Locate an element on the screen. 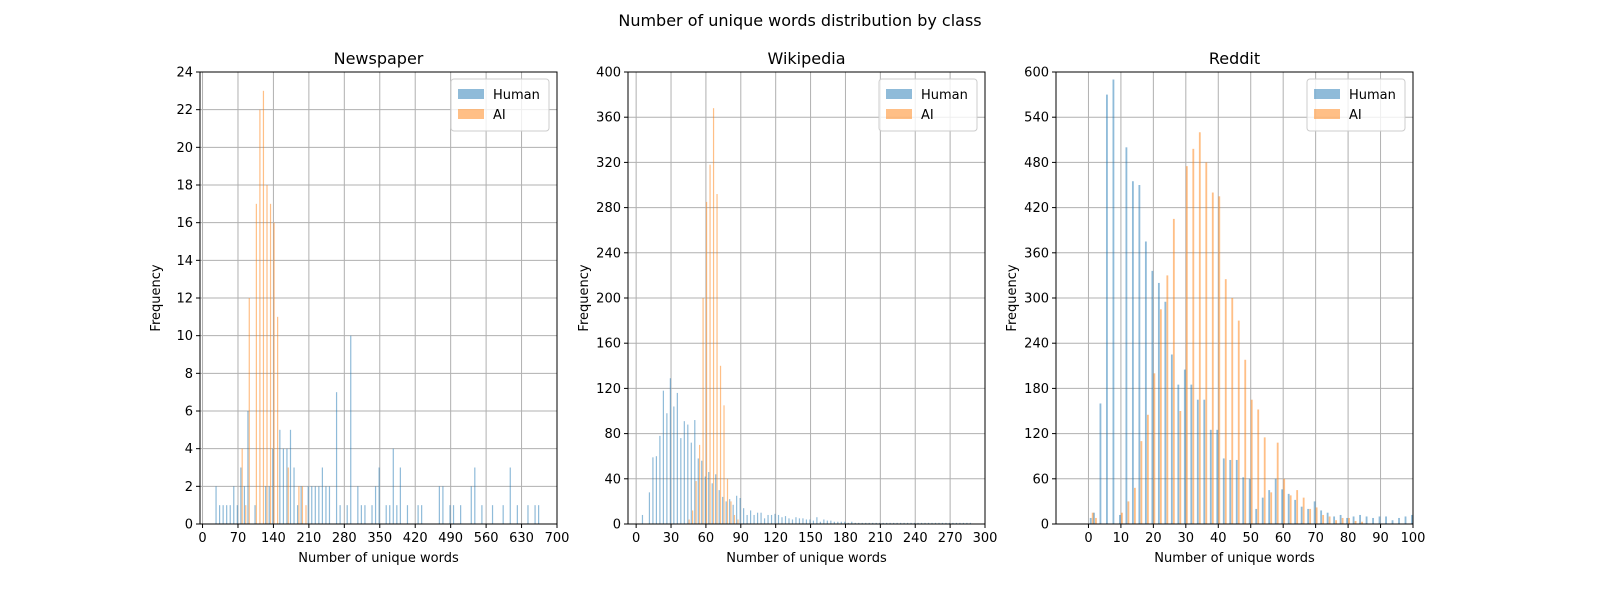 This screenshot has width=1600, height=600. y-tick-label: 240 is located at coordinates (1036, 344).